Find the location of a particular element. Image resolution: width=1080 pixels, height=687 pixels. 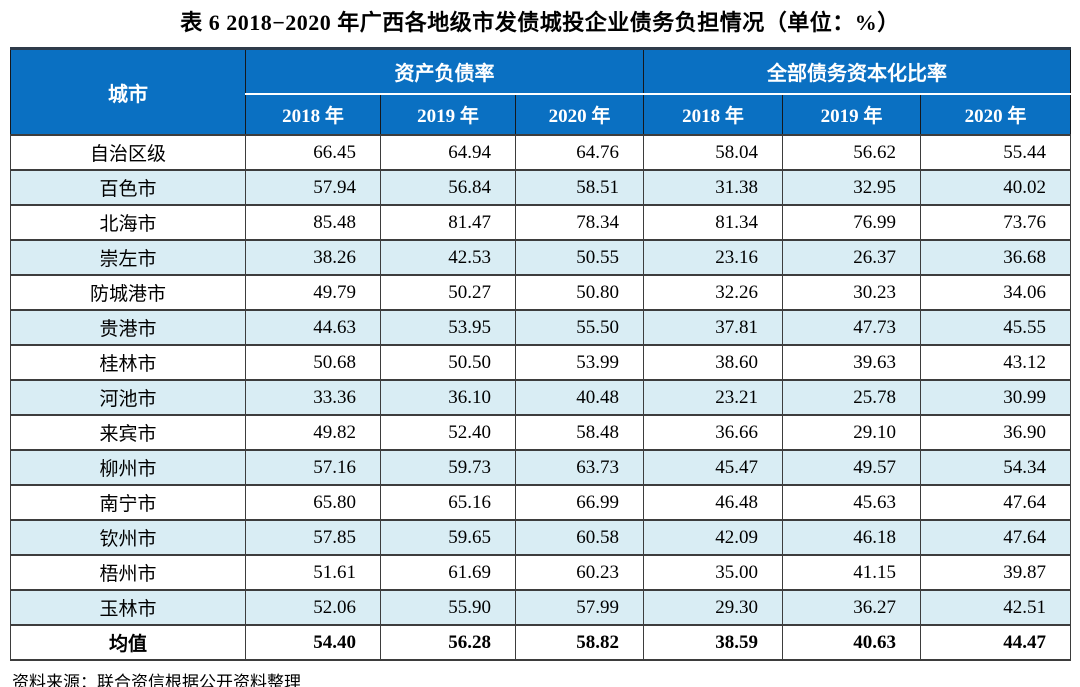

table-row: 钦州市 57.85 59.65 60.58 42.09 46.18 47.64 is located at coordinates (541, 537).